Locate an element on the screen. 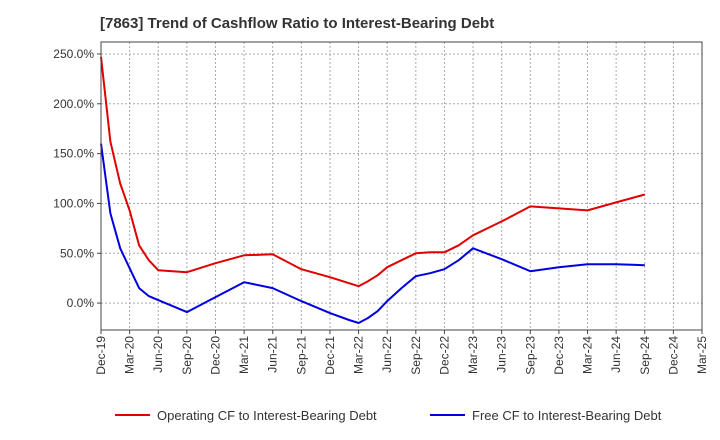 The width and height of the screenshot is (720, 440). legend-label: Operating CF to Interest-Bearing Debt is located at coordinates (267, 415).